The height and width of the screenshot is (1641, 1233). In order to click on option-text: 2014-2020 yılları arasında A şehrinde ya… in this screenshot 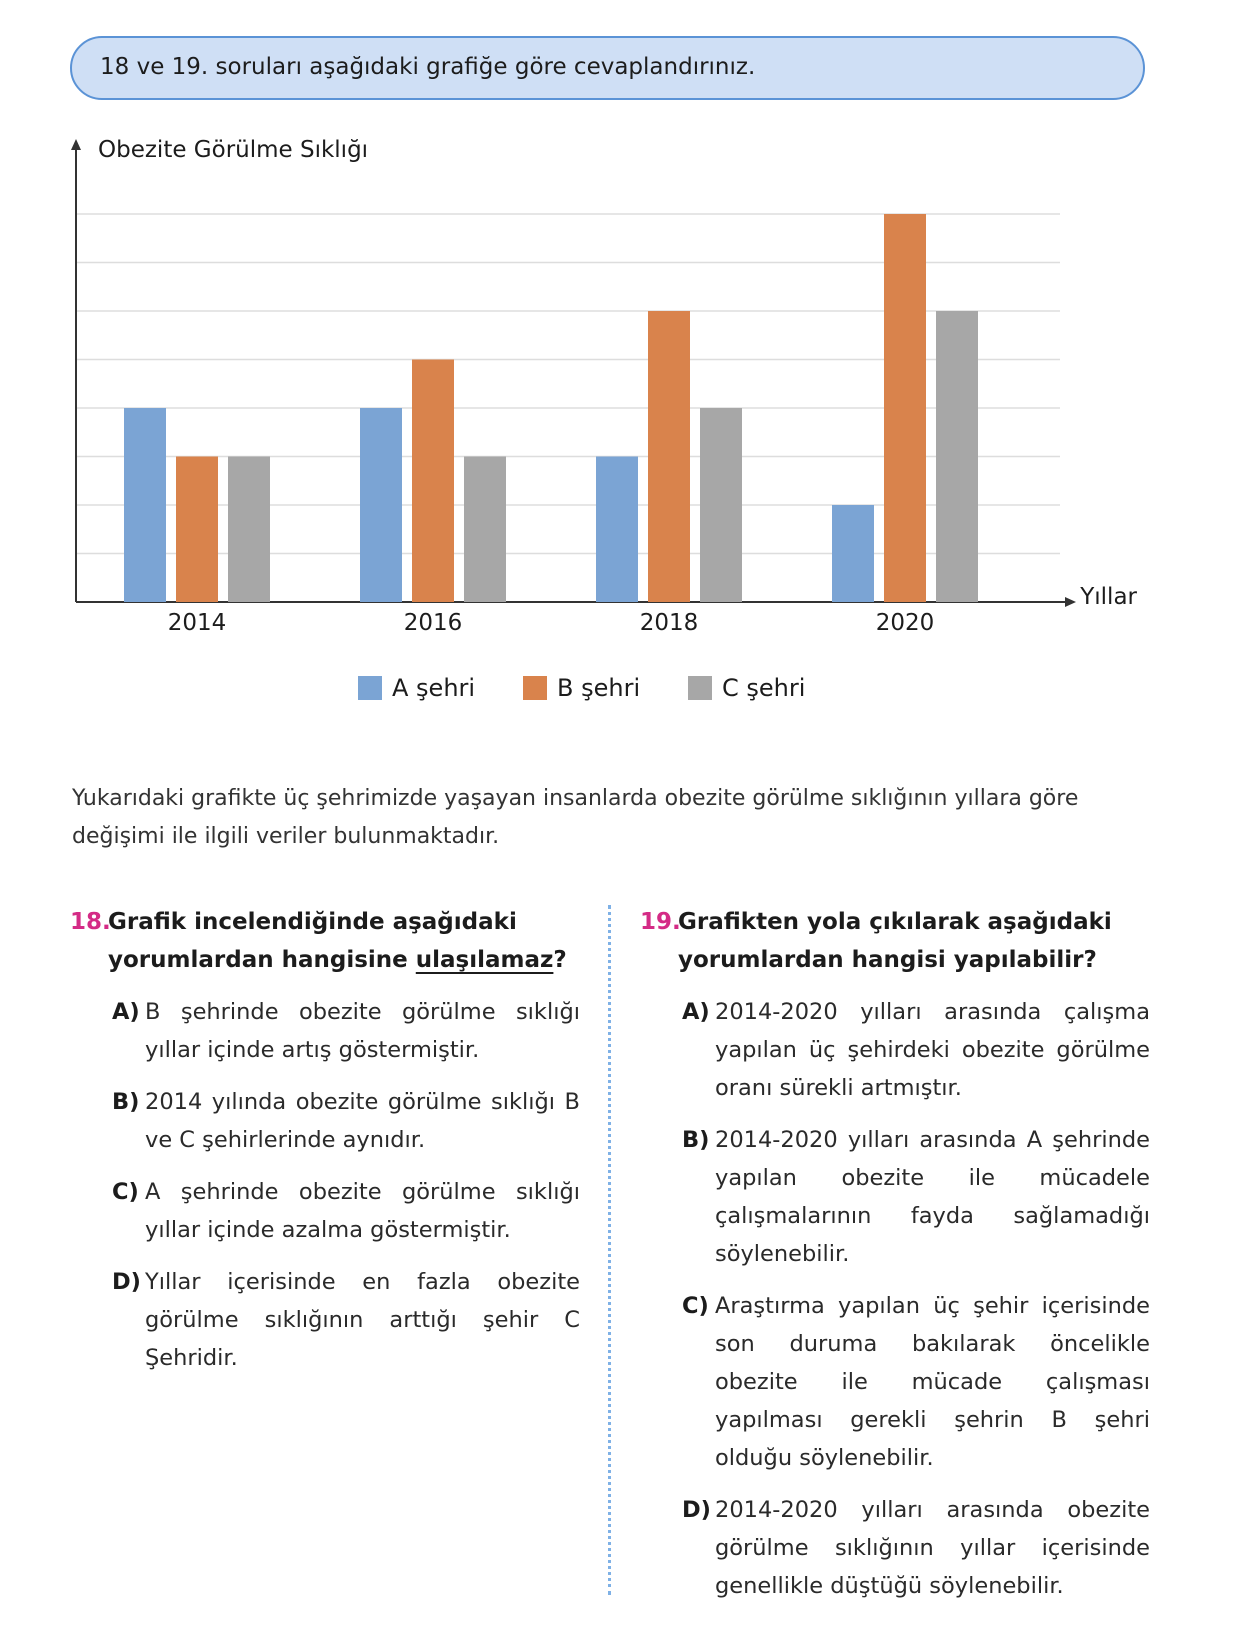, I will do `click(932, 1197)`.